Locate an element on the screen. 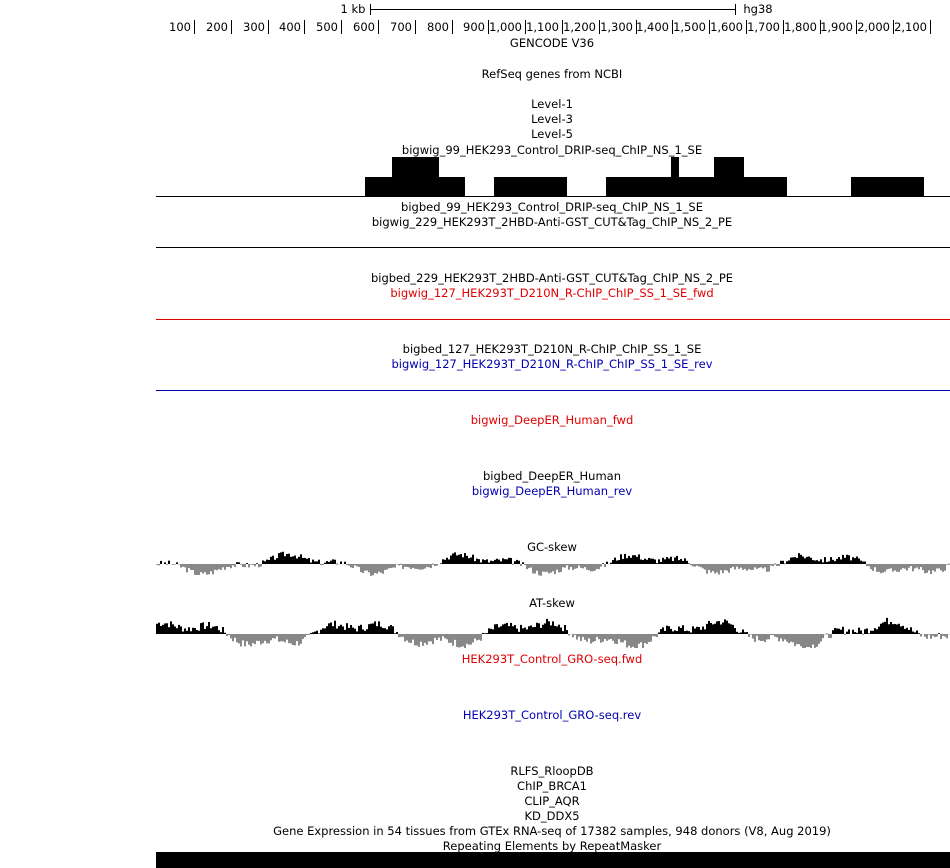 Image resolution: width=950 pixels, height=868 pixels. track-label-gencode: GENCODE V36 is located at coordinates (552, 43).